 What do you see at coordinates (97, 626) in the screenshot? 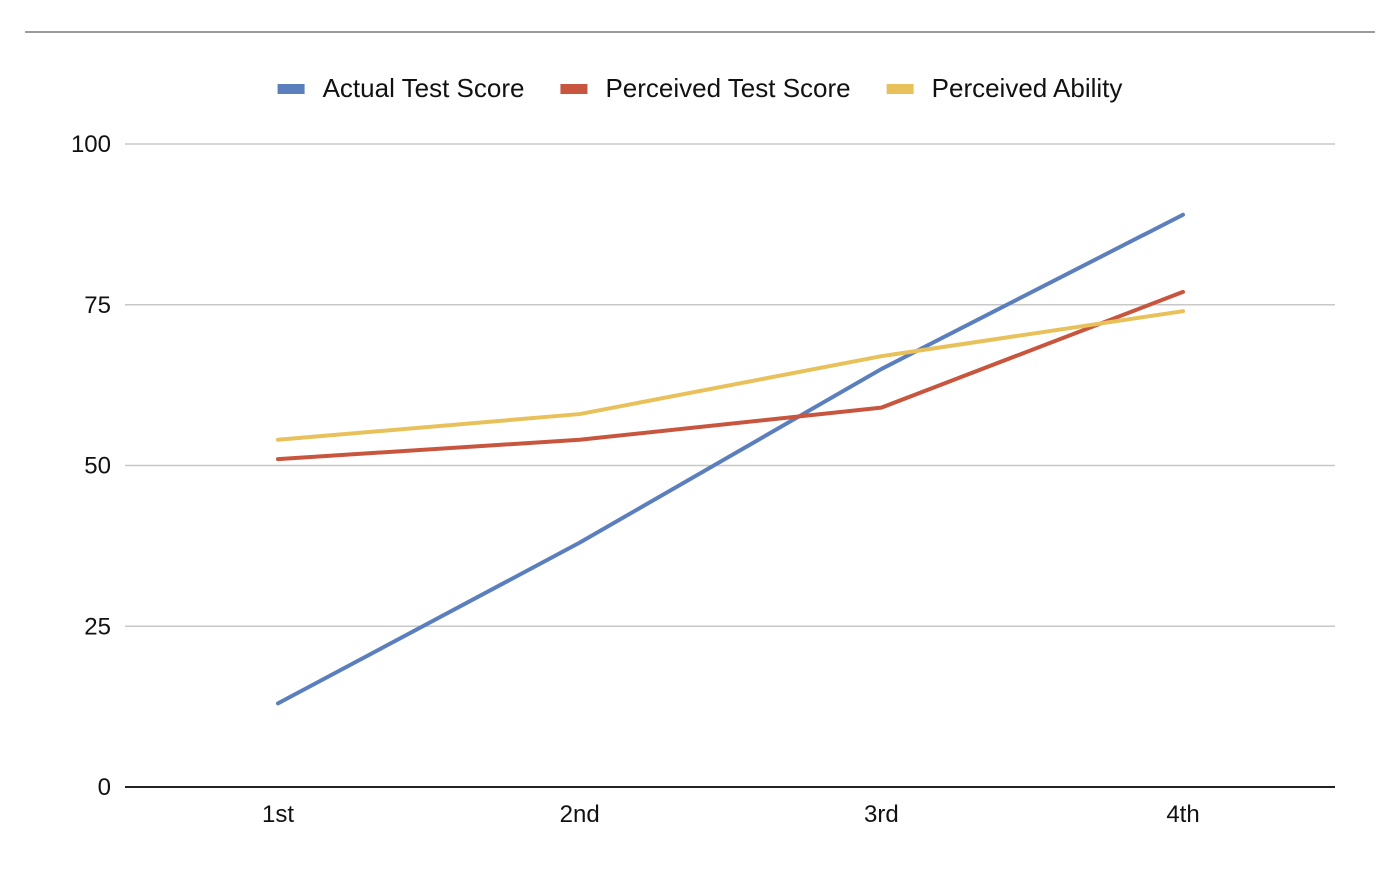
I see `y-tick-label: 25` at bounding box center [97, 626].